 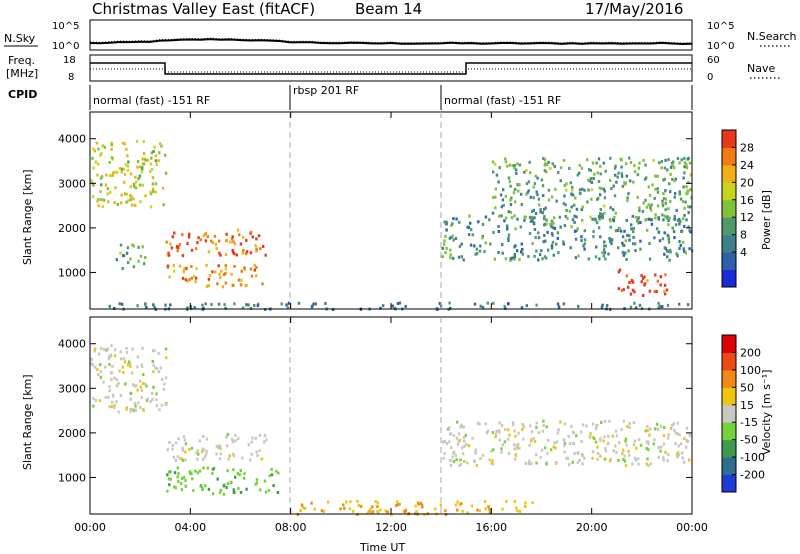 What do you see at coordinates (747, 147) in the screenshot?
I see `colorbar-tick-label: 28` at bounding box center [747, 147].